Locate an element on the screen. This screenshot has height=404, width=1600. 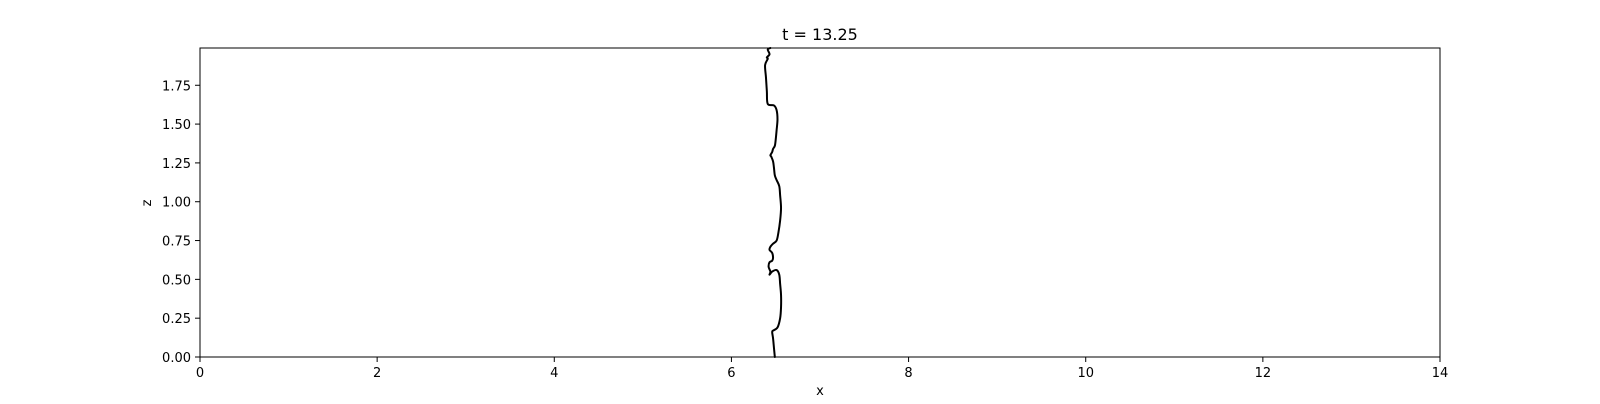
x-tick-label: 4 is located at coordinates (554, 373).